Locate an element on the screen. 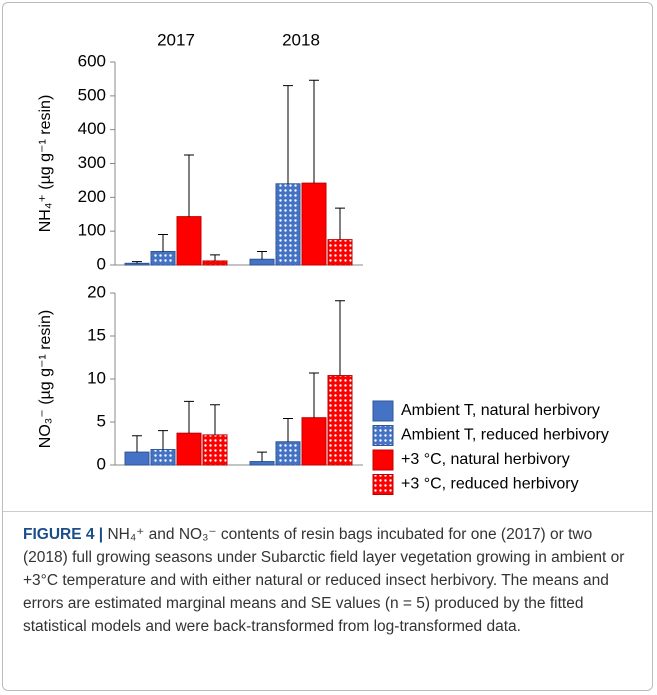 The width and height of the screenshot is (657, 695). y-axis-label: NO₃⁻ (µg g⁻¹ resin) is located at coordinates (45, 379).